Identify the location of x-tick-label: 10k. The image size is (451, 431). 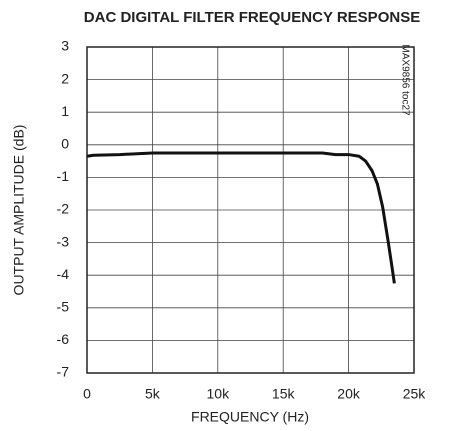
(219, 394).